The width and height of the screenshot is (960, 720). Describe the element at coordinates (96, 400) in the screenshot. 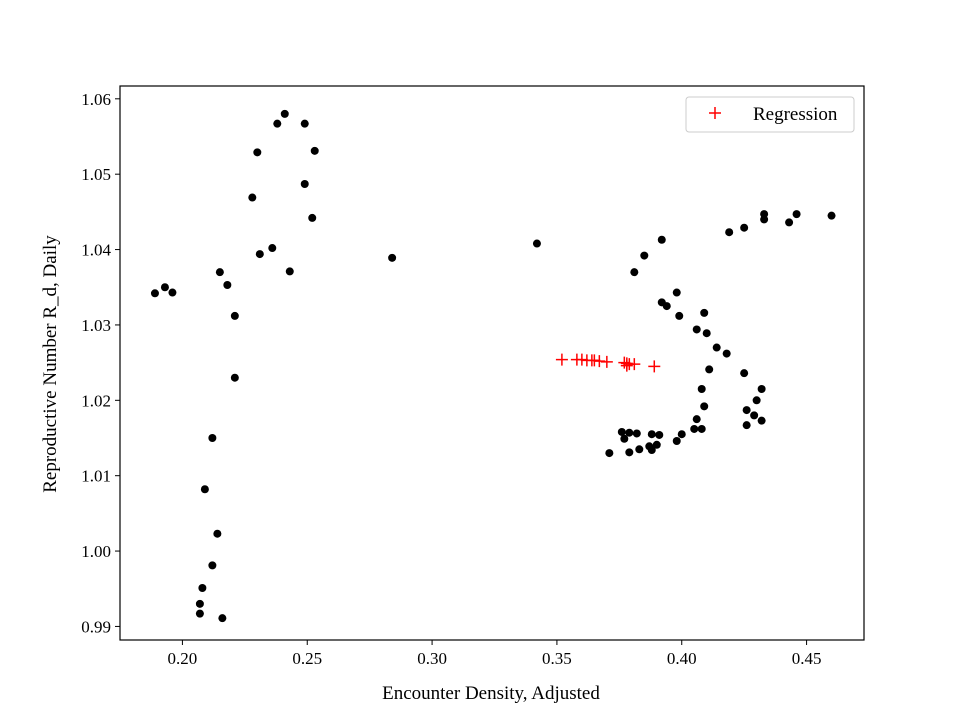

I see `y-tick-label: 1.02` at that location.